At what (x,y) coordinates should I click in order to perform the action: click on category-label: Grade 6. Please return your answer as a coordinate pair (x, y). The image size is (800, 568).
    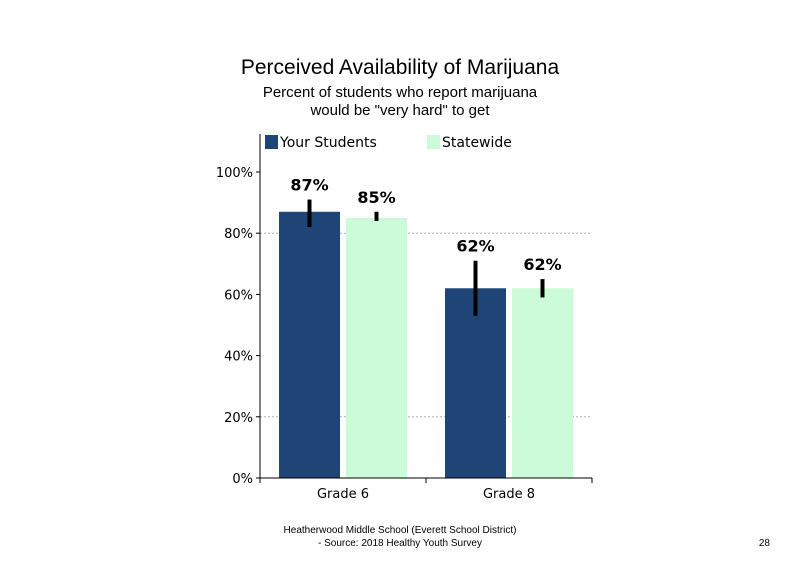
    Looking at the image, I should click on (343, 494).